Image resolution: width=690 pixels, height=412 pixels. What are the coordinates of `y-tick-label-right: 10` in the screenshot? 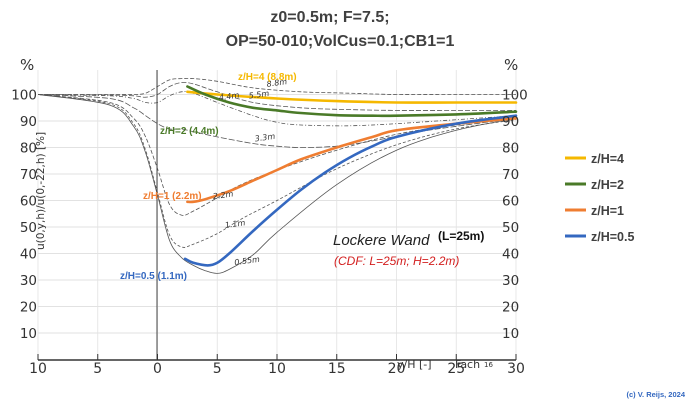 It's located at (510, 334).